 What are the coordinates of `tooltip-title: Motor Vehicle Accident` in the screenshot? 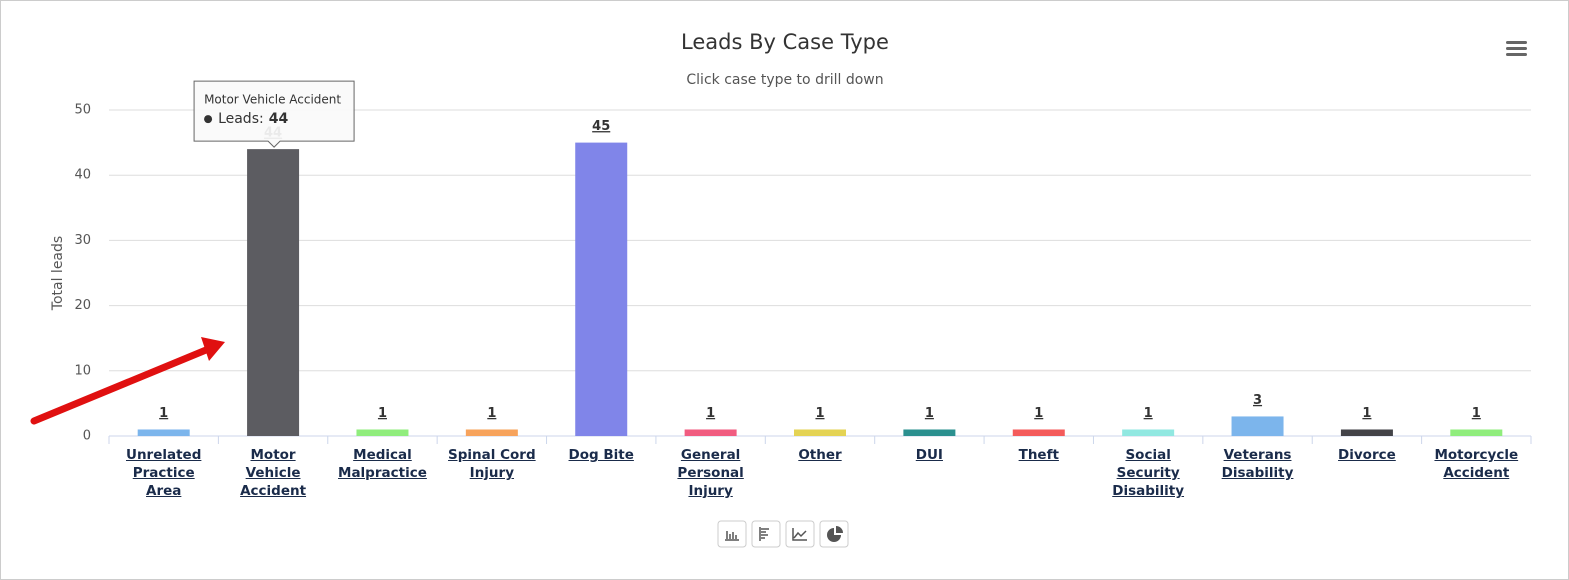 It's located at (272, 100).